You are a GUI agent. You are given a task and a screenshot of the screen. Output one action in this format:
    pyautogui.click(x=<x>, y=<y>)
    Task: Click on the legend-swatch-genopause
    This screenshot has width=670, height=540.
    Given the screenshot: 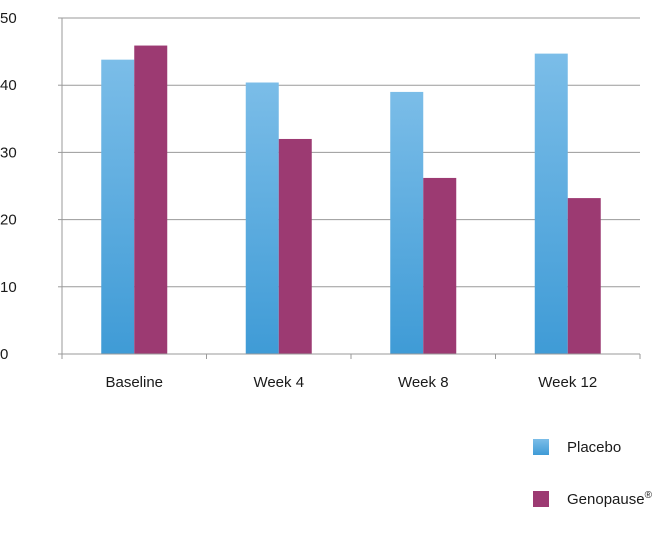 What is the action you would take?
    pyautogui.click(x=541, y=499)
    